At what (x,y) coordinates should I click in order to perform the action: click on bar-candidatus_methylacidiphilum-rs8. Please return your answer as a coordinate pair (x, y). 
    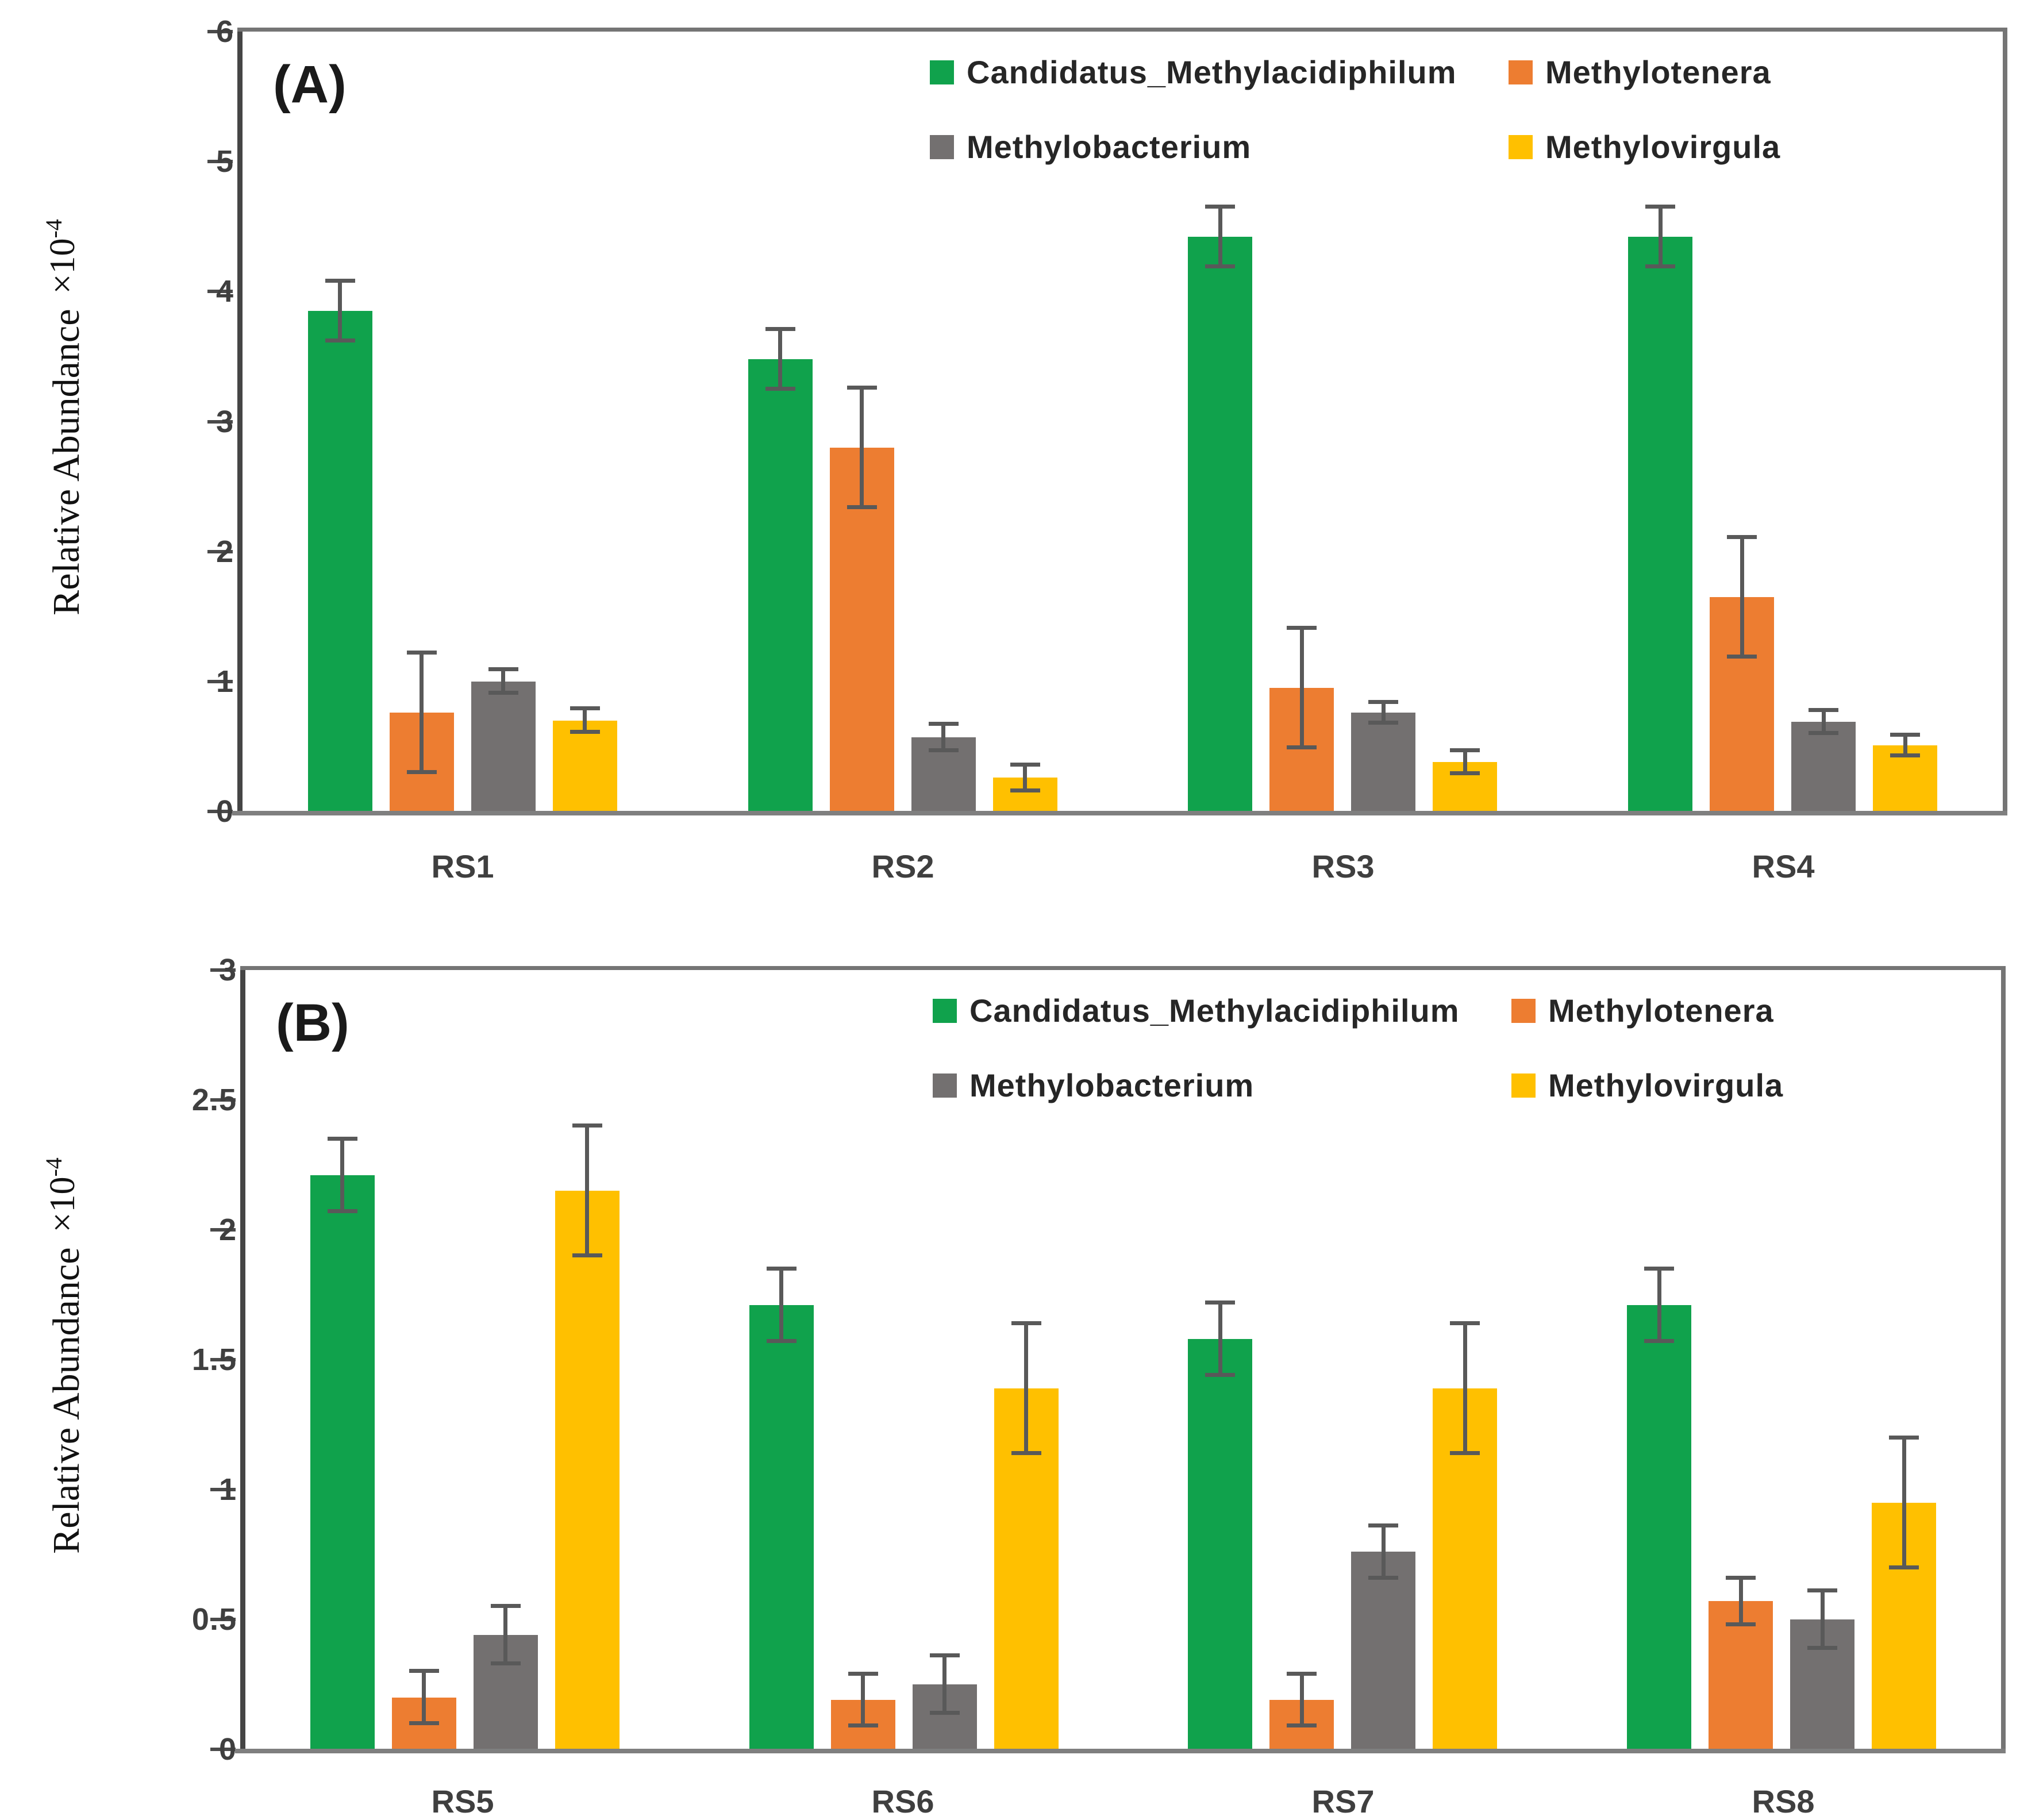
    Looking at the image, I should click on (1659, 1527).